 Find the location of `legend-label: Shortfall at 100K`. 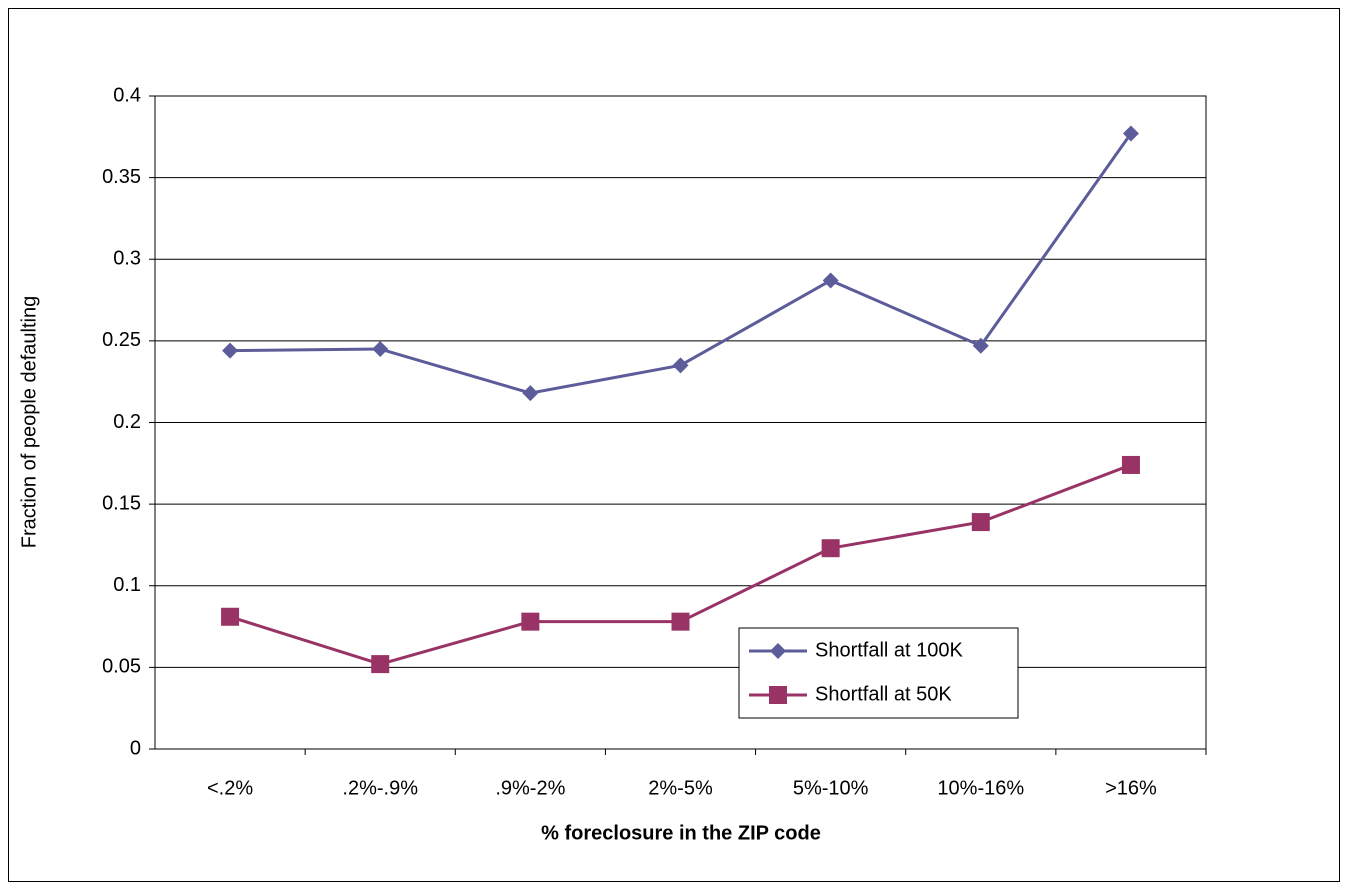

legend-label: Shortfall at 100K is located at coordinates (889, 650).